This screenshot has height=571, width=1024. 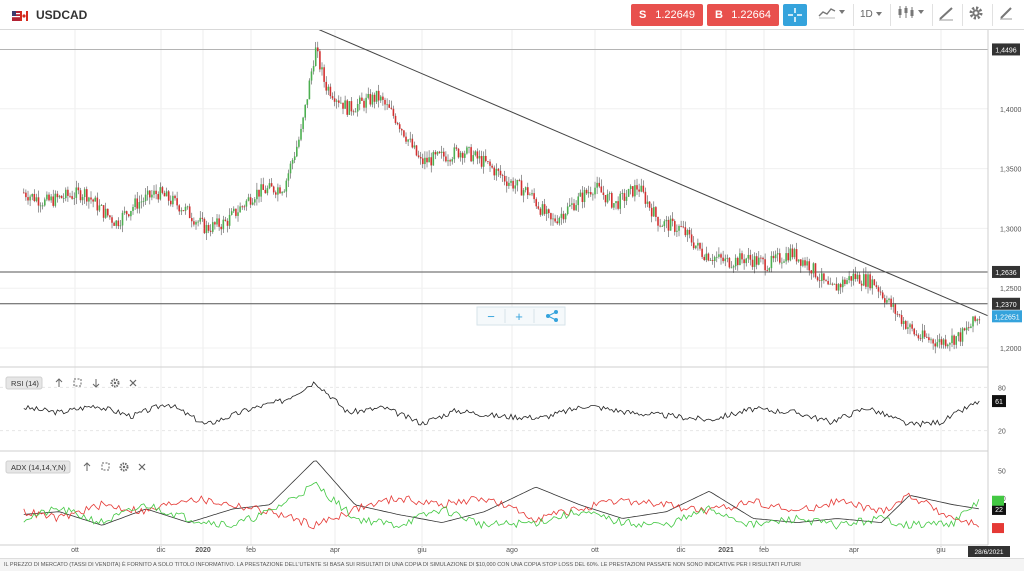 What do you see at coordinates (25, 383) in the screenshot?
I see `rsi-indicator-title: RSI (14)` at bounding box center [25, 383].